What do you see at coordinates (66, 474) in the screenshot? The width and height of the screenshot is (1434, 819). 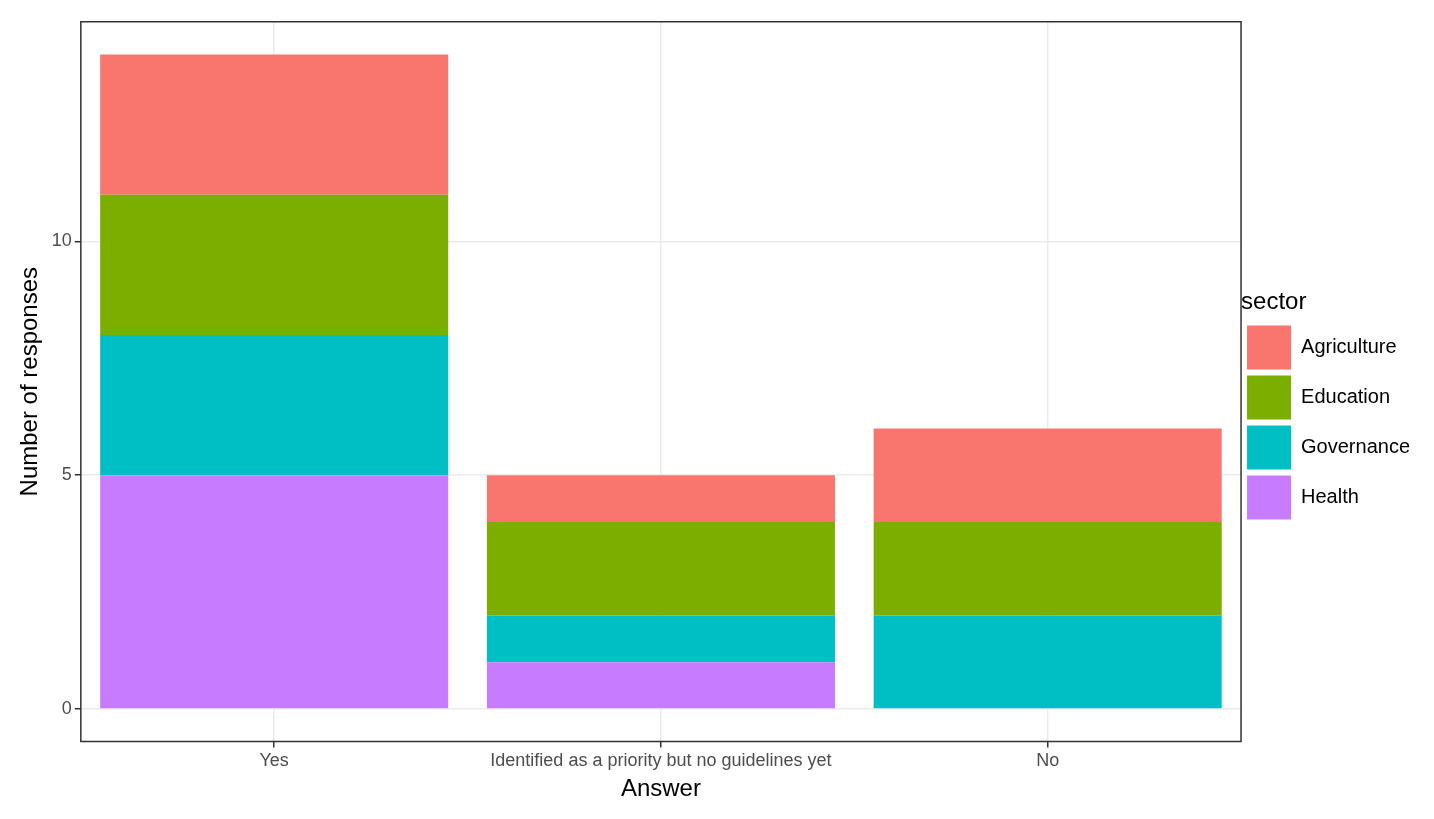 I see `y-tick-label: 5` at bounding box center [66, 474].